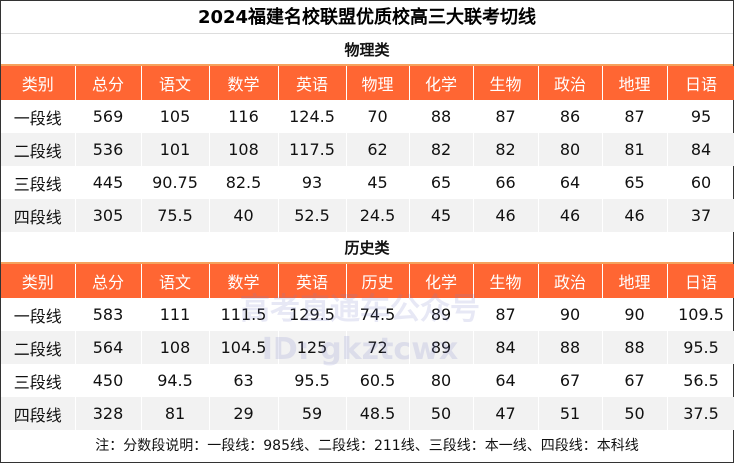  Describe the element at coordinates (570, 83) in the screenshot. I see `column-header: 政治` at that location.